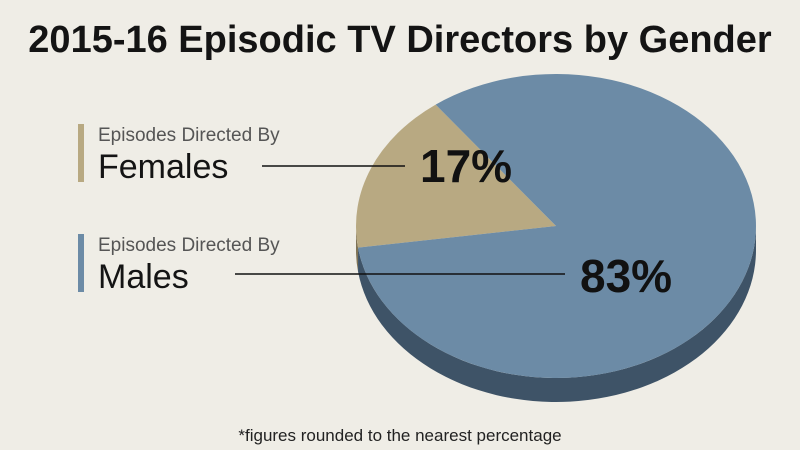  I want to click on legend-swatch-females, so click(81, 153).